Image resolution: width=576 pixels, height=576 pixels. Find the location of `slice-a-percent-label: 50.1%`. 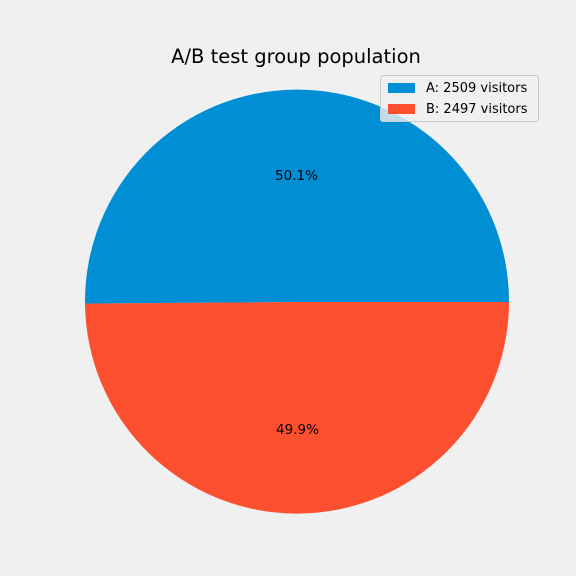

slice-a-percent-label: 50.1% is located at coordinates (296, 176).